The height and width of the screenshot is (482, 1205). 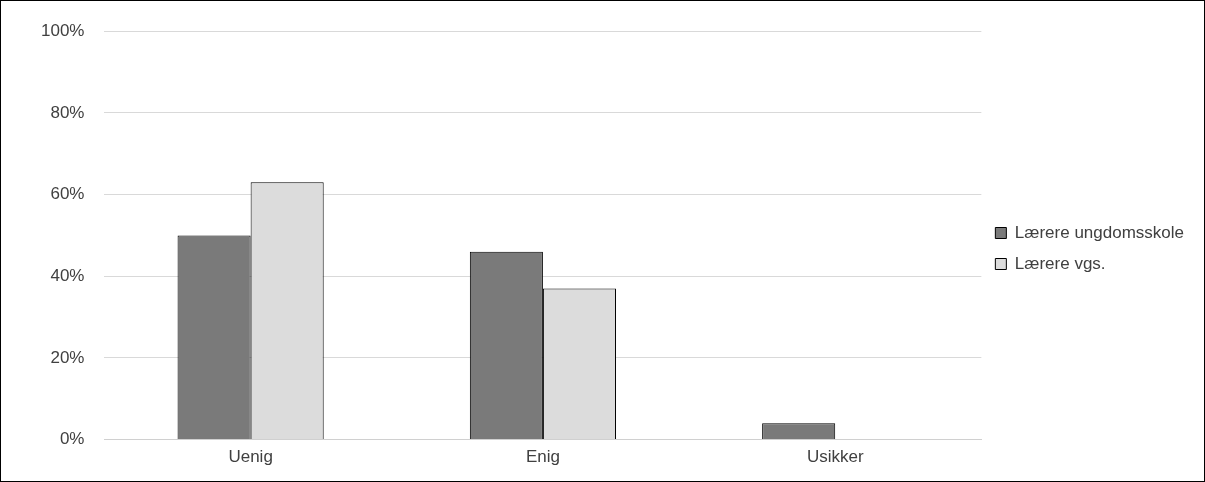 What do you see at coordinates (835, 457) in the screenshot?
I see `x-tick-label: Usikker` at bounding box center [835, 457].